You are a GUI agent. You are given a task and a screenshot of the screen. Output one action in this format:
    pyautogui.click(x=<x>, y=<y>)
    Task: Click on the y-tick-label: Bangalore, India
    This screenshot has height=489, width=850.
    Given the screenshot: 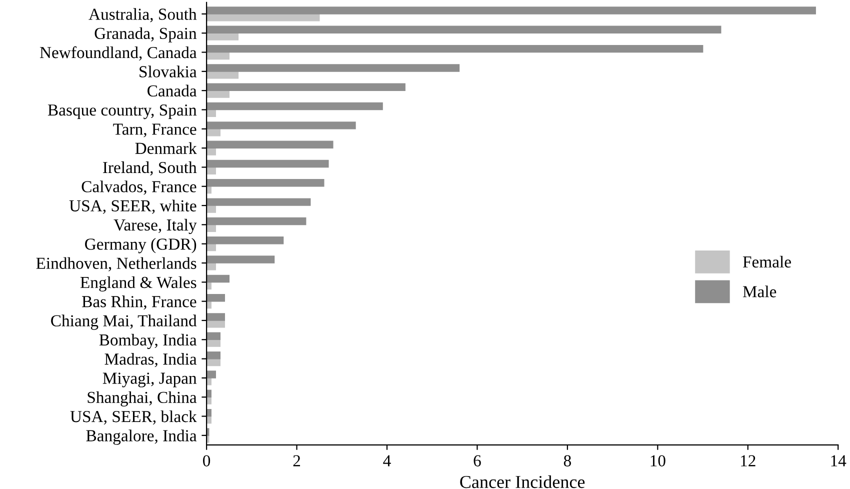 What is the action you would take?
    pyautogui.click(x=141, y=437)
    